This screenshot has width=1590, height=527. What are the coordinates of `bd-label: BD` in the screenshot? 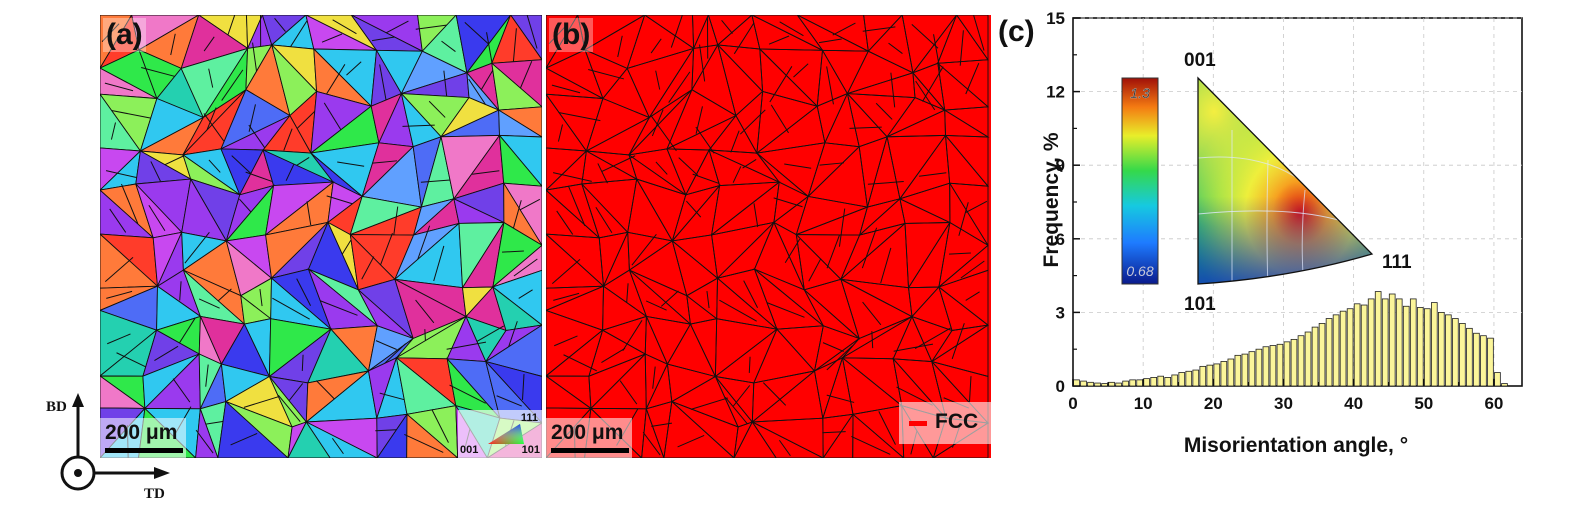 It's located at (56, 407).